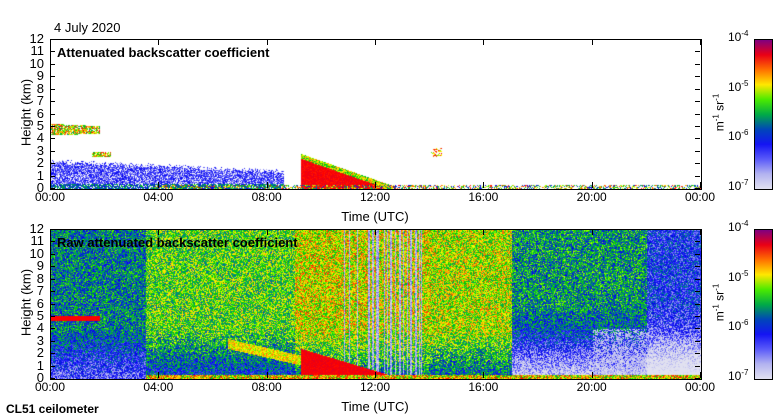  I want to click on y-tick-label: 8, so click(40, 88).